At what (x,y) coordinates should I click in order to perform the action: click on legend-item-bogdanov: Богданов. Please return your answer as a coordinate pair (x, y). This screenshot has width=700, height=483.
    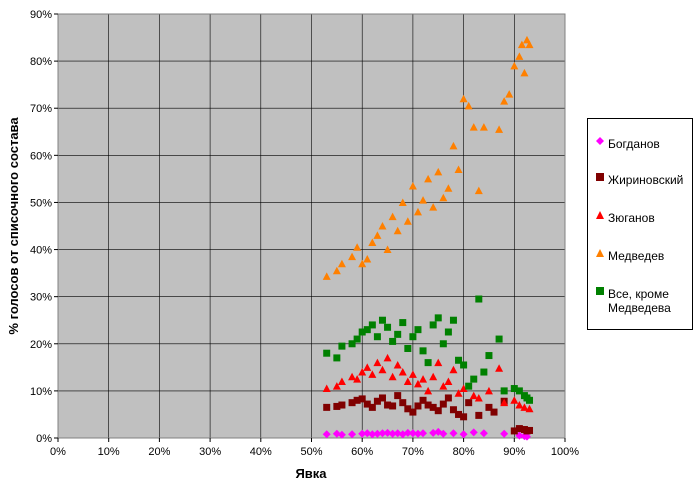
    Looking at the image, I should click on (628, 144).